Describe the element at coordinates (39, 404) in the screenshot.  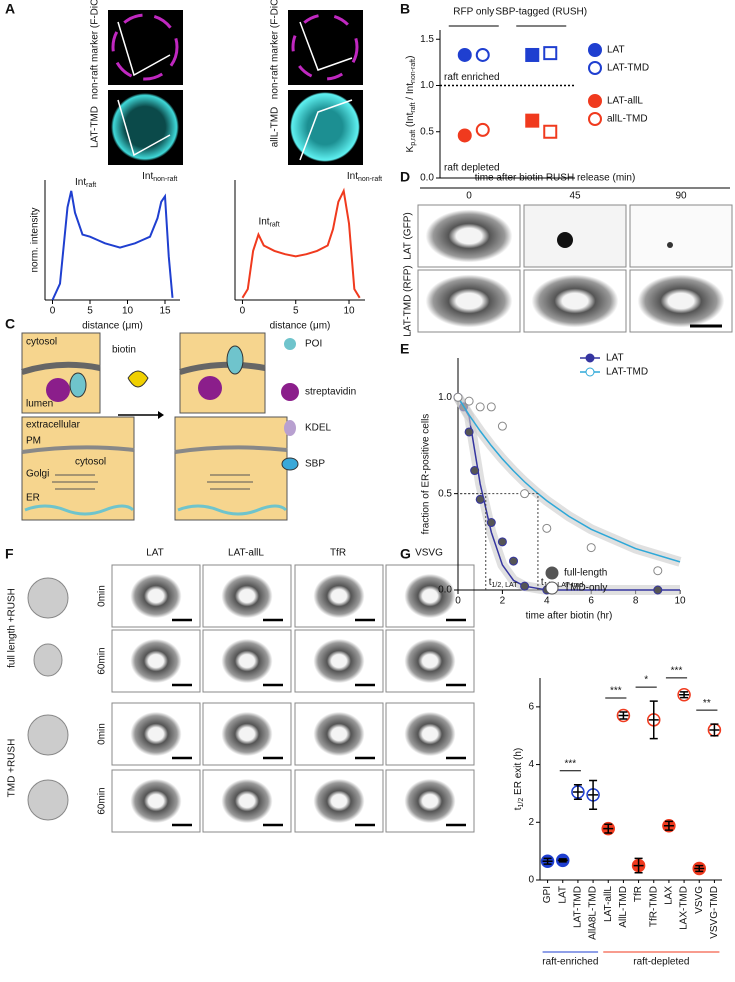
I see `diagram-label: lumen` at that location.